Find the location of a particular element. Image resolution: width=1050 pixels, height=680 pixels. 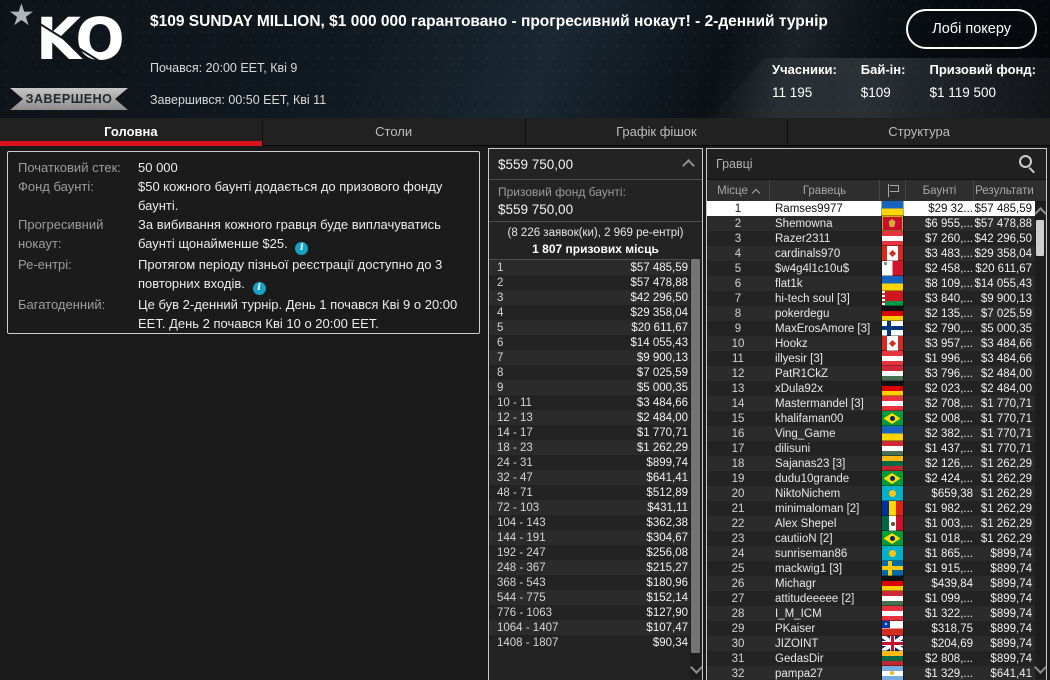

player-row: 1 Ramses9977 $29 32... $57 485,59 is located at coordinates (871, 208).